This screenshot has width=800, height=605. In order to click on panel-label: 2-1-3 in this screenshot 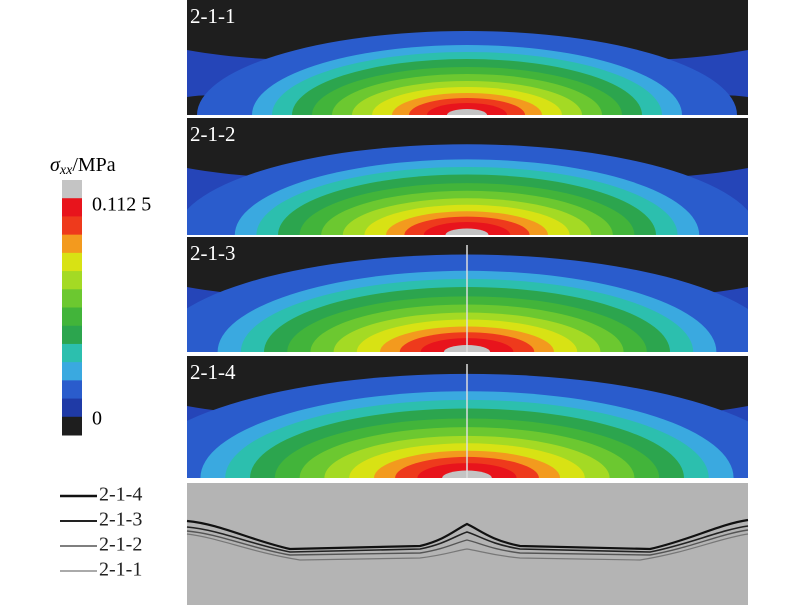, I will do `click(213, 253)`.